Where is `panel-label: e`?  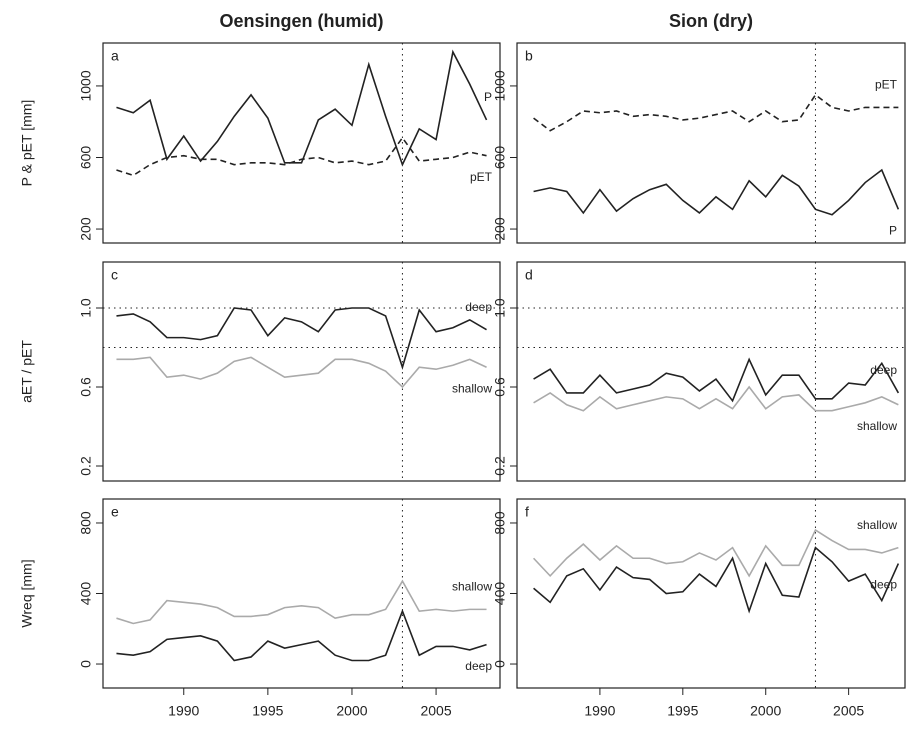
panel-label: e is located at coordinates (115, 512).